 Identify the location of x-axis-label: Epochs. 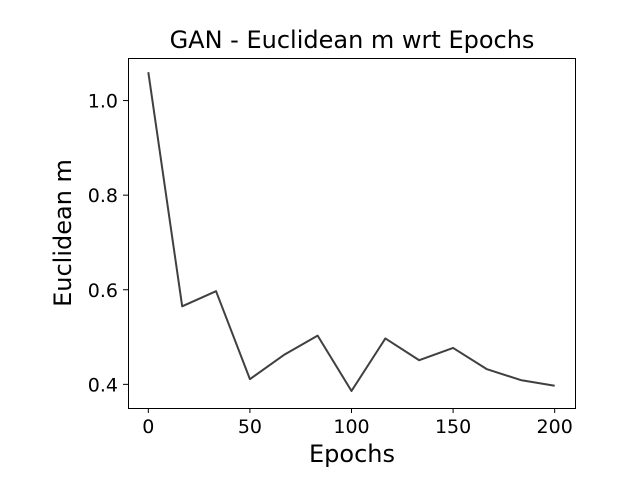
(352, 454).